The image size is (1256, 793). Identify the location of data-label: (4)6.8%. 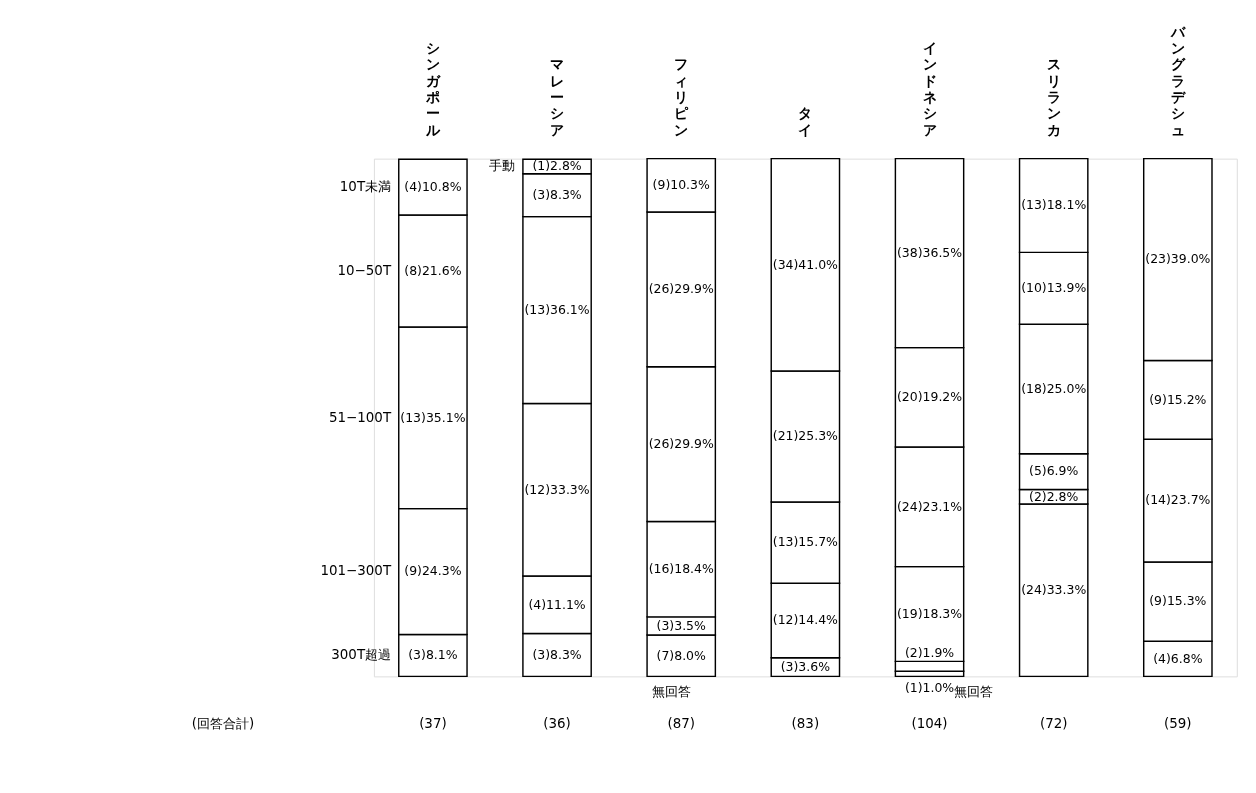
(1178, 658).